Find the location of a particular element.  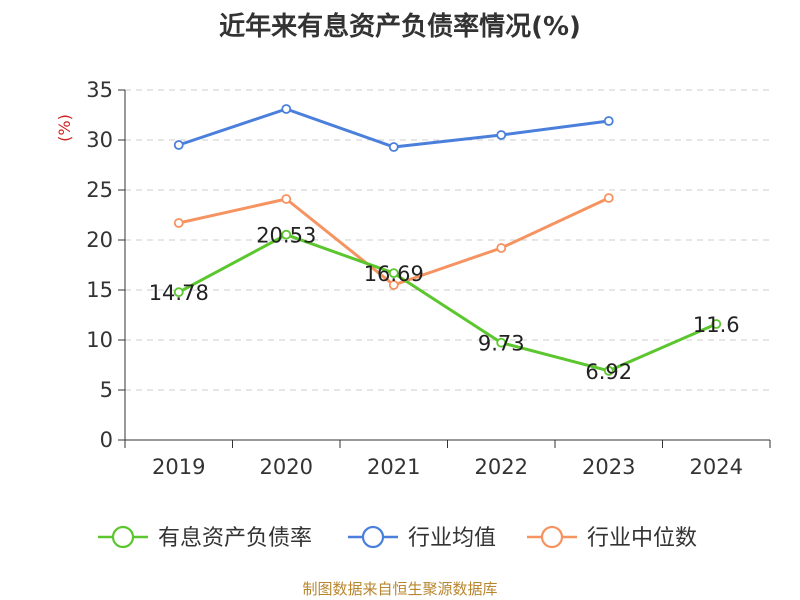

y-tick-label-25: 25 is located at coordinates (99, 190).